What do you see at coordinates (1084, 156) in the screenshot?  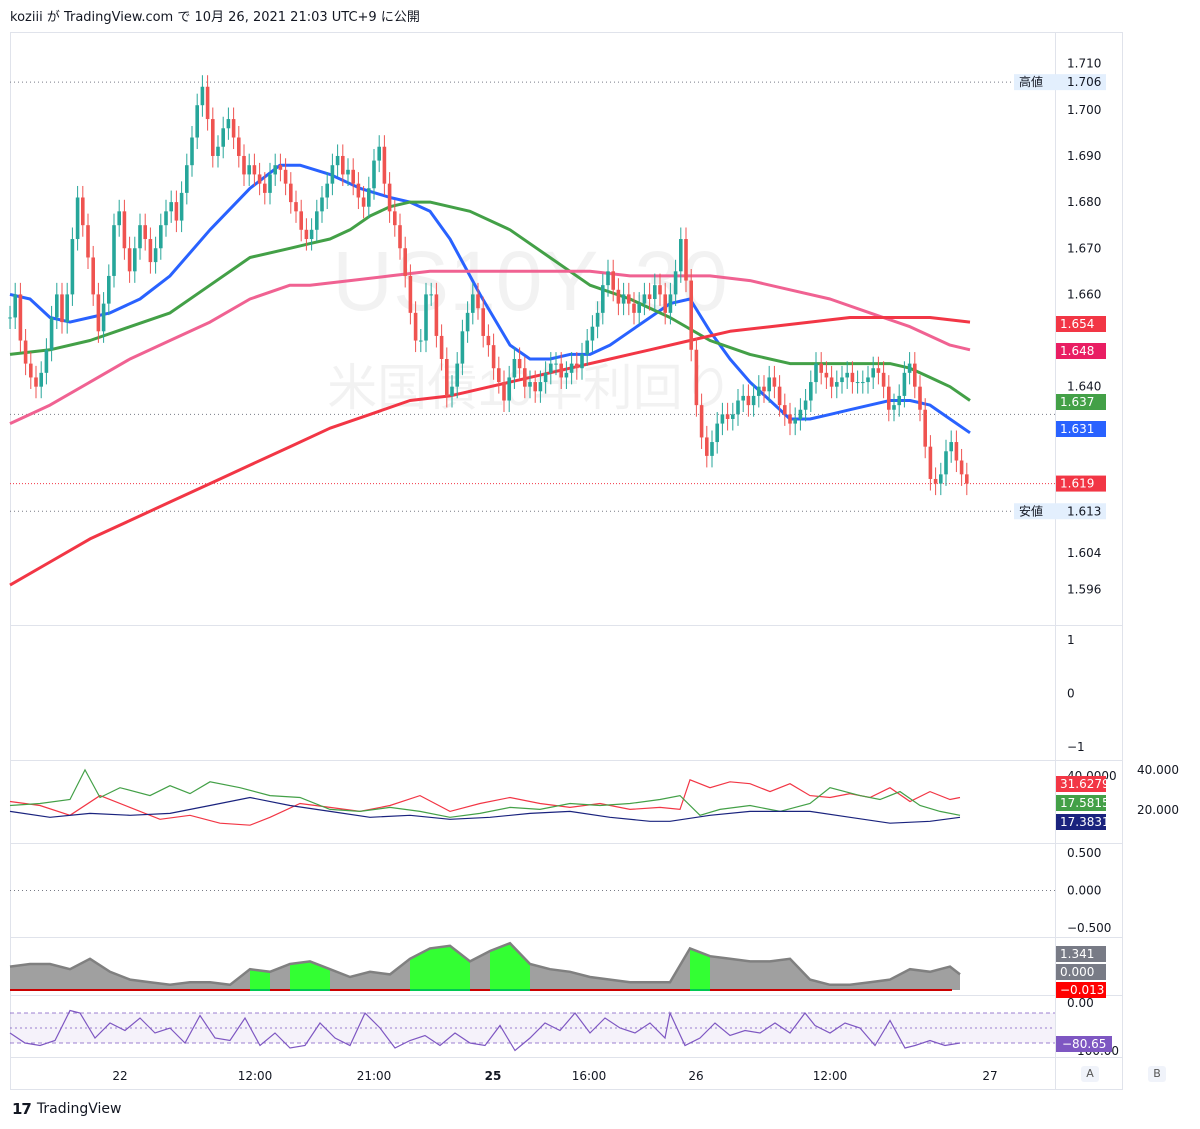 I see `price-tick: 1.690` at bounding box center [1084, 156].